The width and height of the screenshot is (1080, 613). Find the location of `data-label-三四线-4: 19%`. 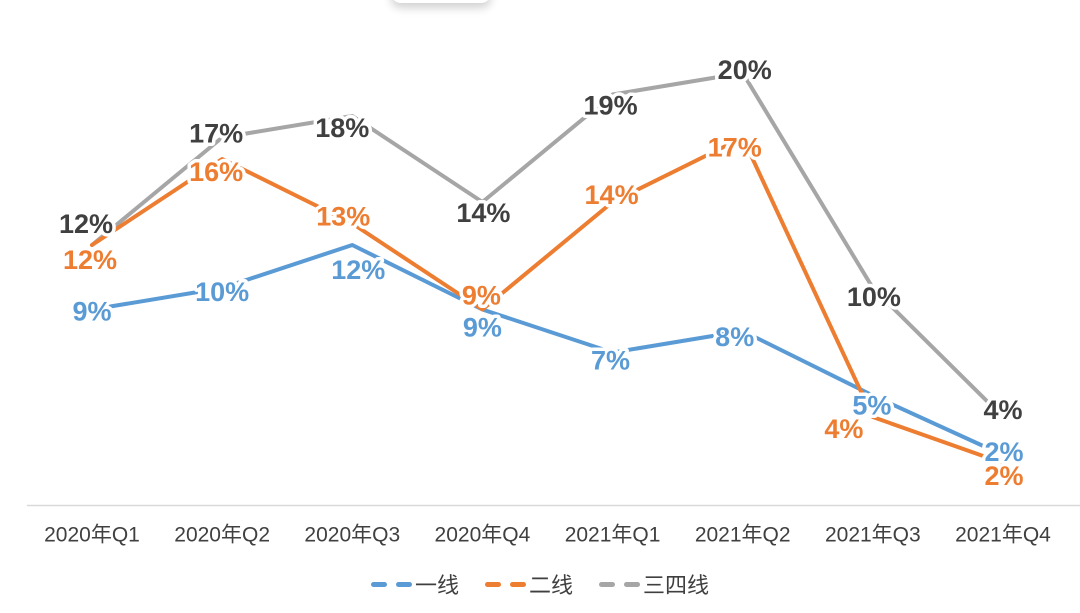

data-label-三四线-4: 19% is located at coordinates (611, 106).